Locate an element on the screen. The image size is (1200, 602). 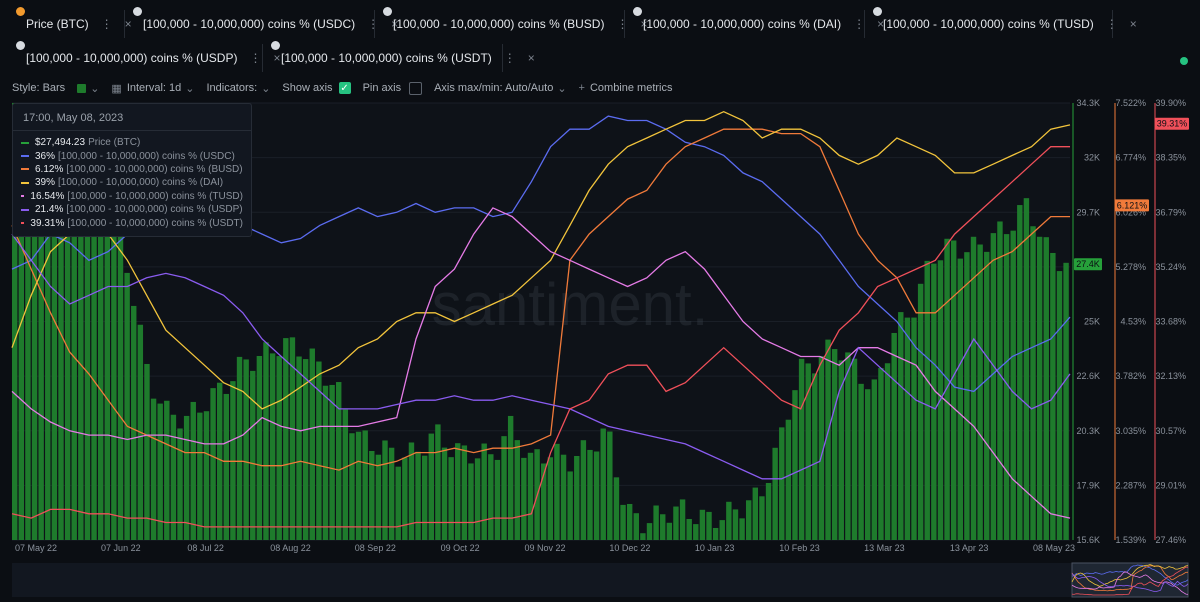
metric-tab: [100,000 - 10,000,000) coins % (TUSD) ⋮ × is located at coordinates (1001, 22).